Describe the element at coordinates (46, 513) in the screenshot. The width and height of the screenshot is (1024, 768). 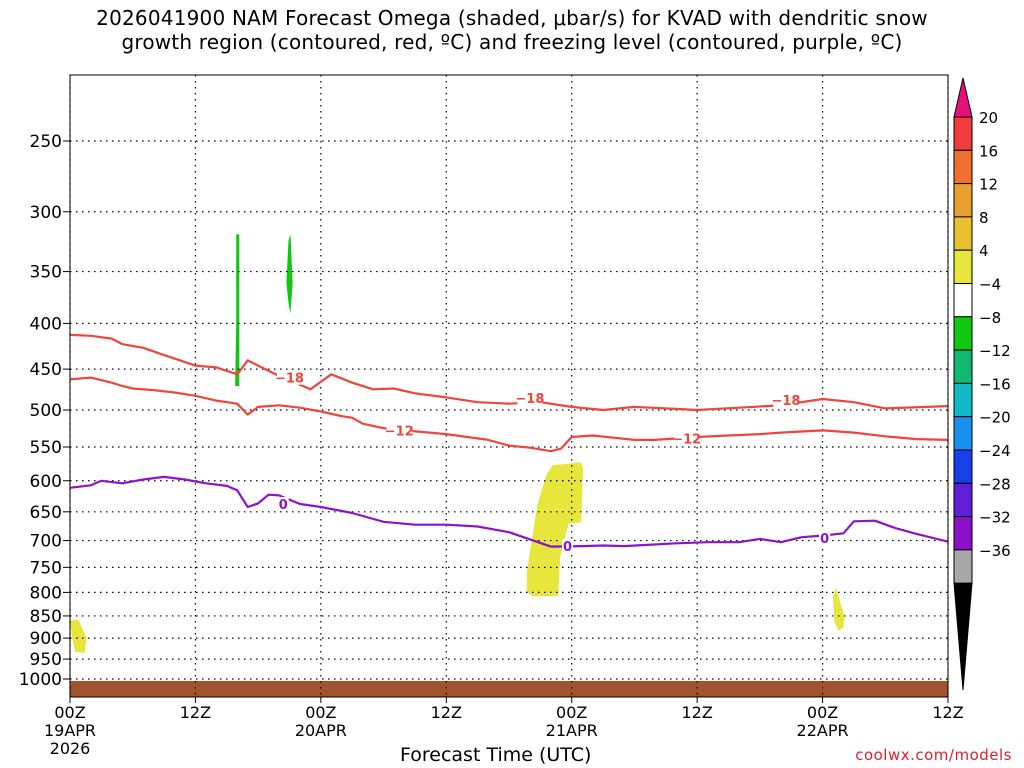
I see `y-tick-label-650: 650` at that location.